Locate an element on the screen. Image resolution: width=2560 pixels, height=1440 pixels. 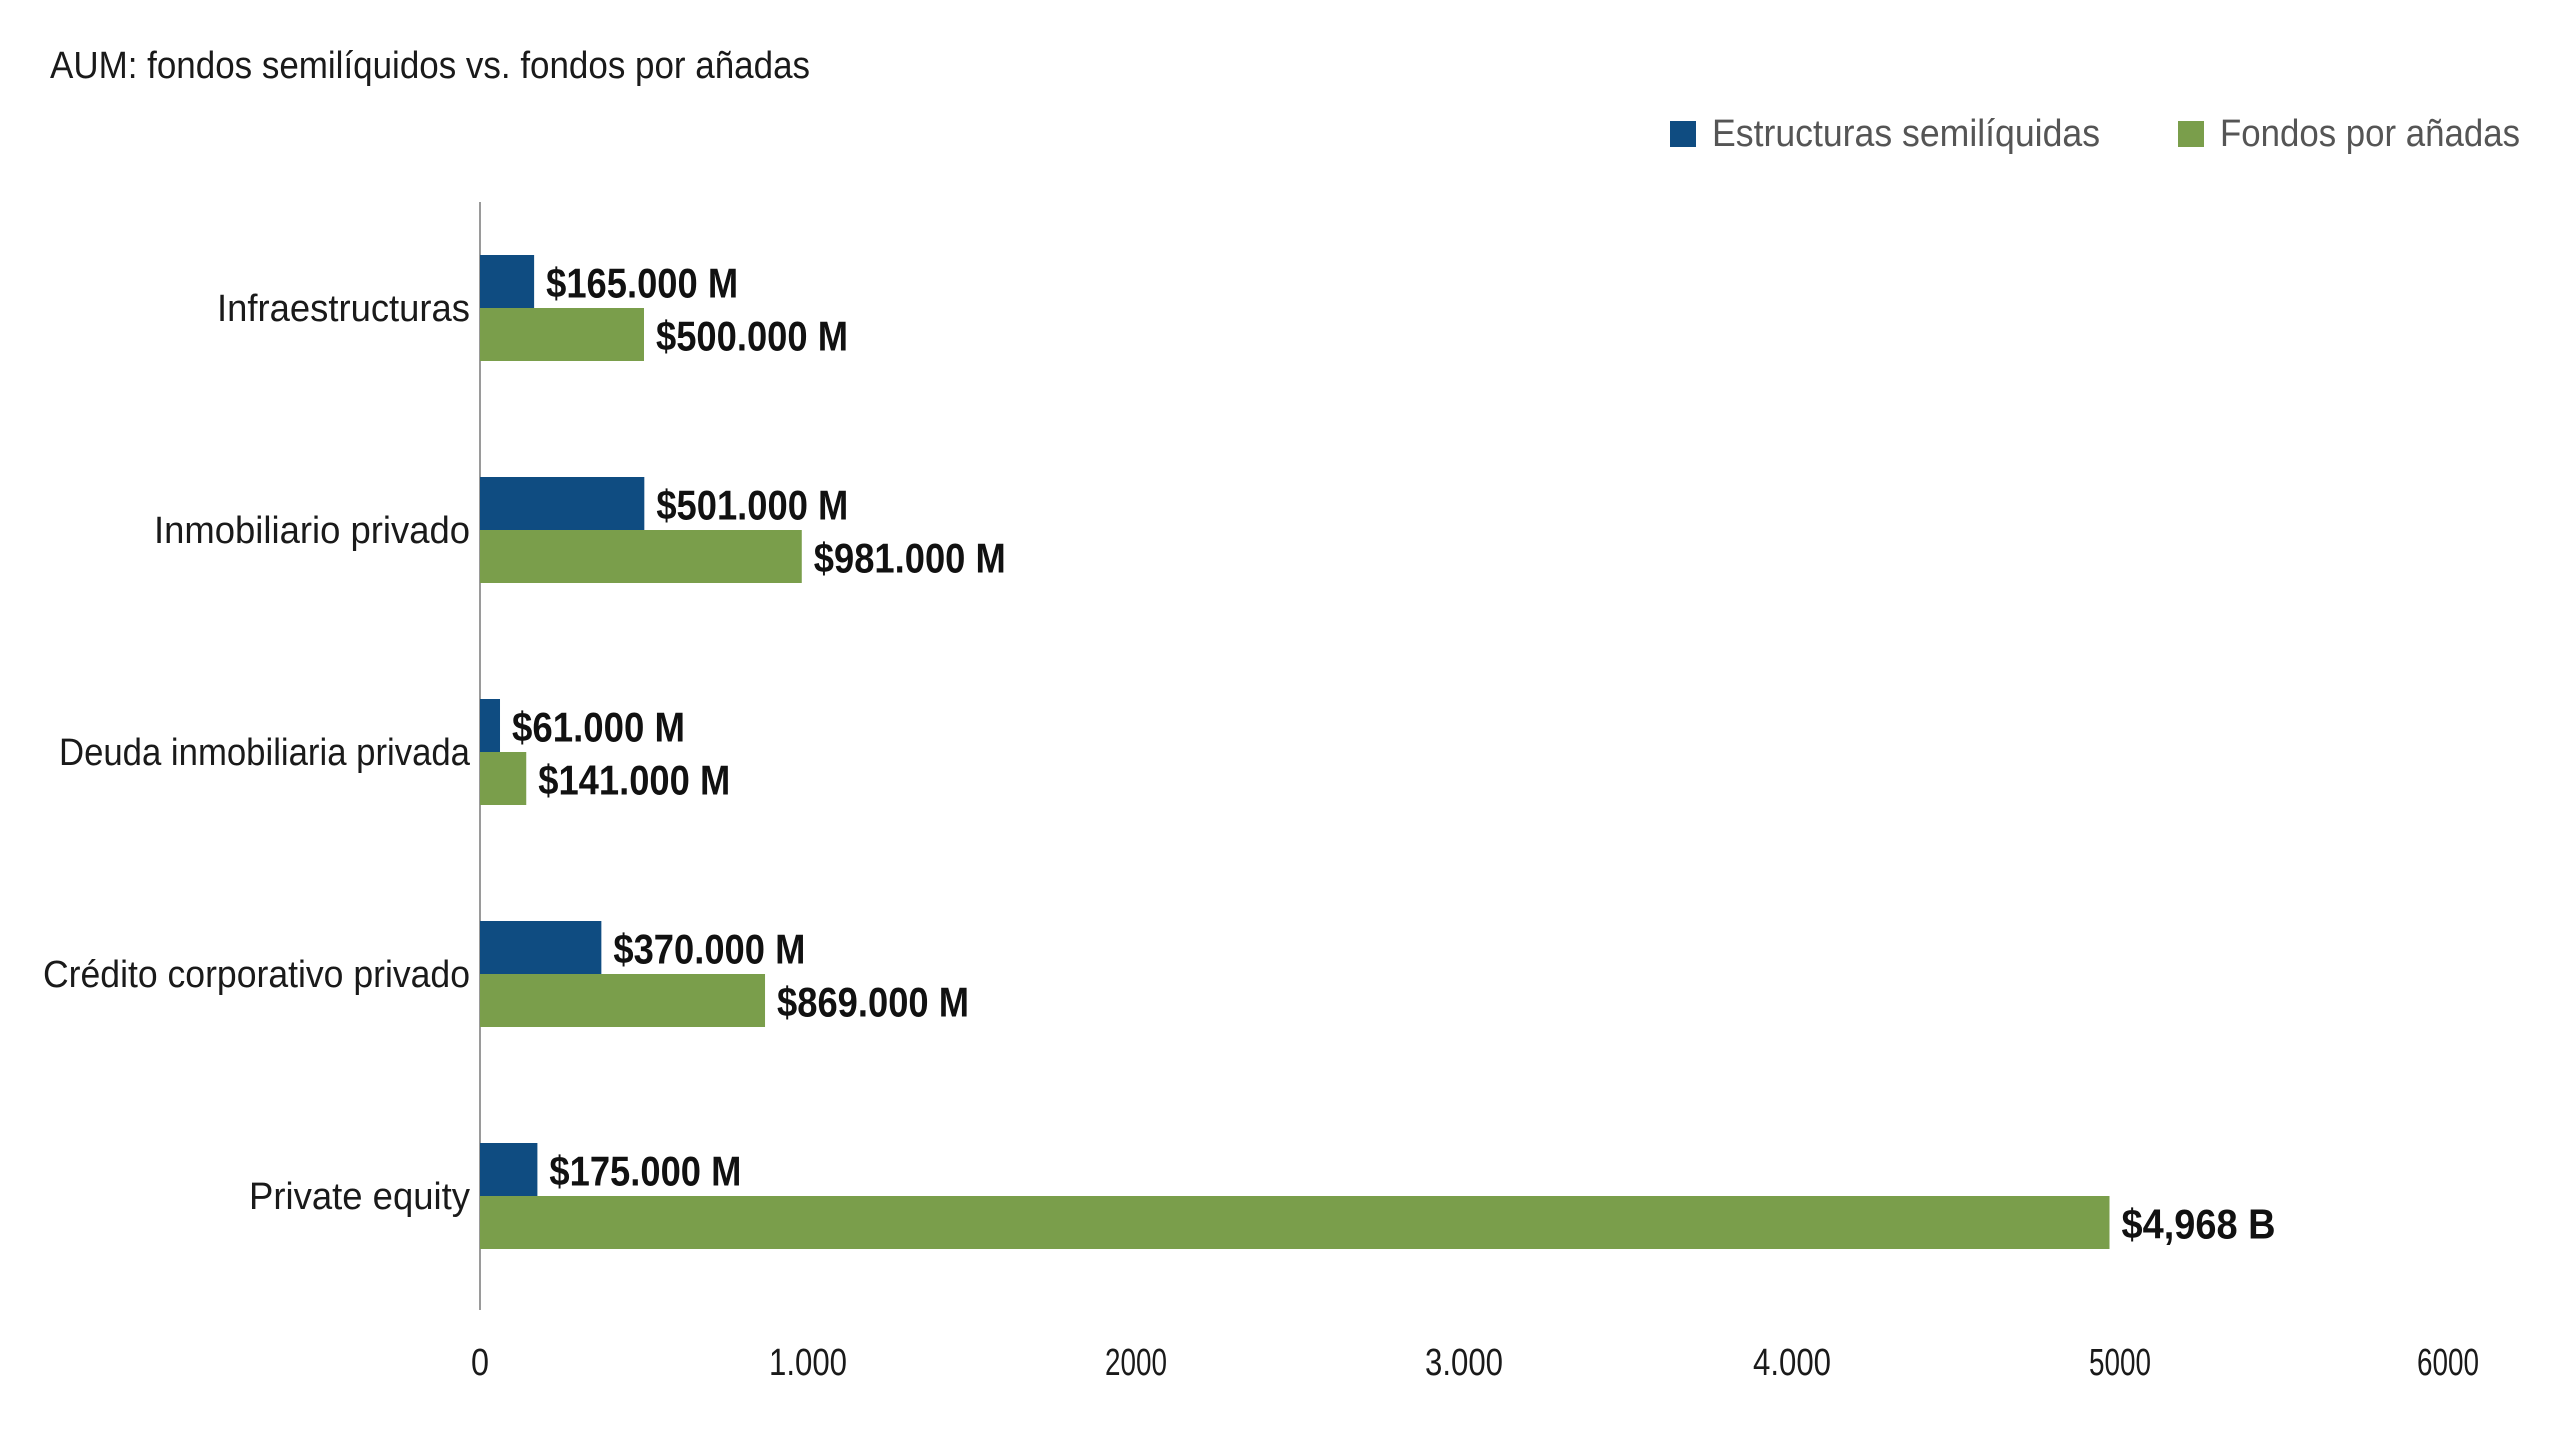
data-label-fondos-por-anadas-inmobiliario-privado: $981.000 M is located at coordinates (910, 558).